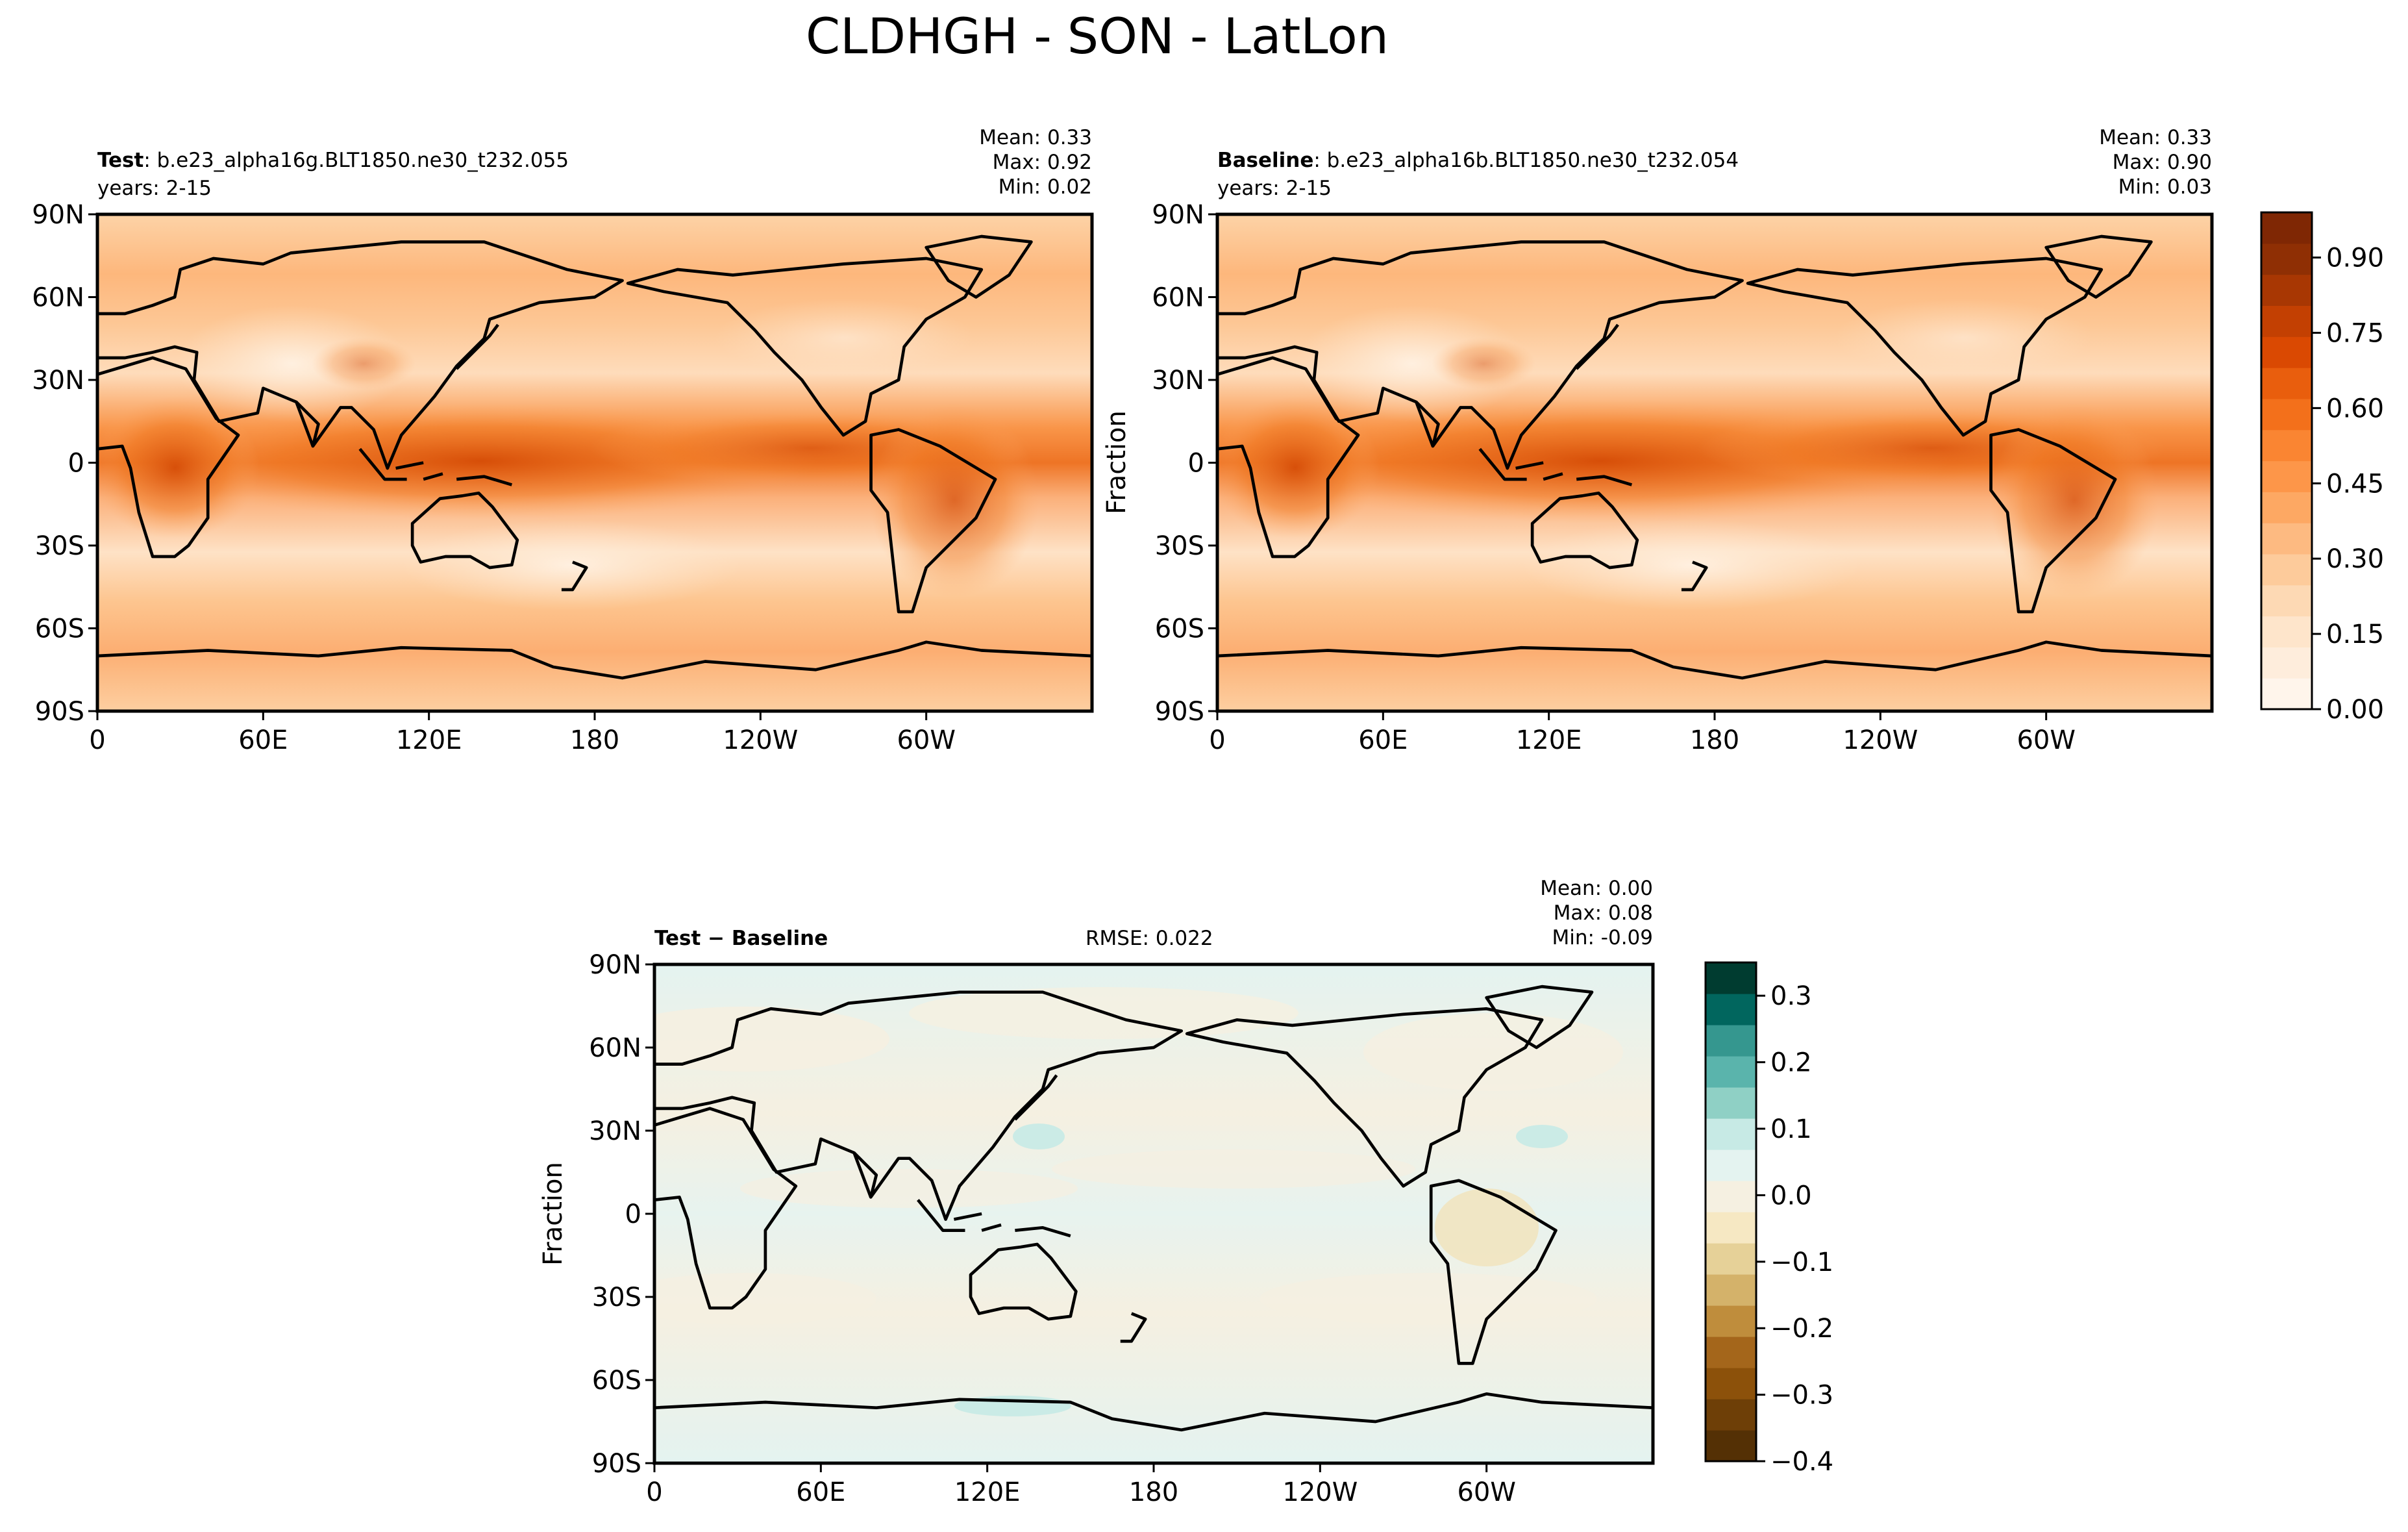  What do you see at coordinates (1178, 215) in the screenshot?
I see `y-tick-label: 90N` at bounding box center [1178, 215].